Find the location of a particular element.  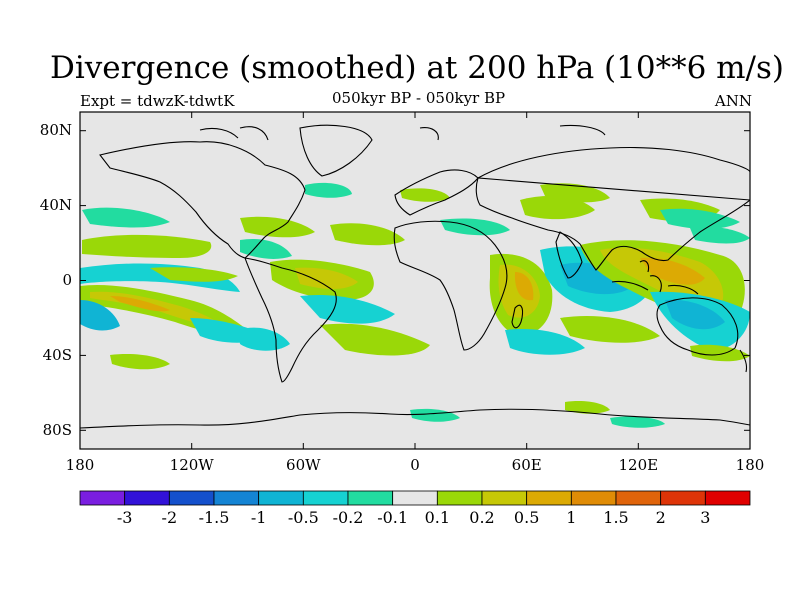

contour-negative-australia is located at coordinates (695, 314).